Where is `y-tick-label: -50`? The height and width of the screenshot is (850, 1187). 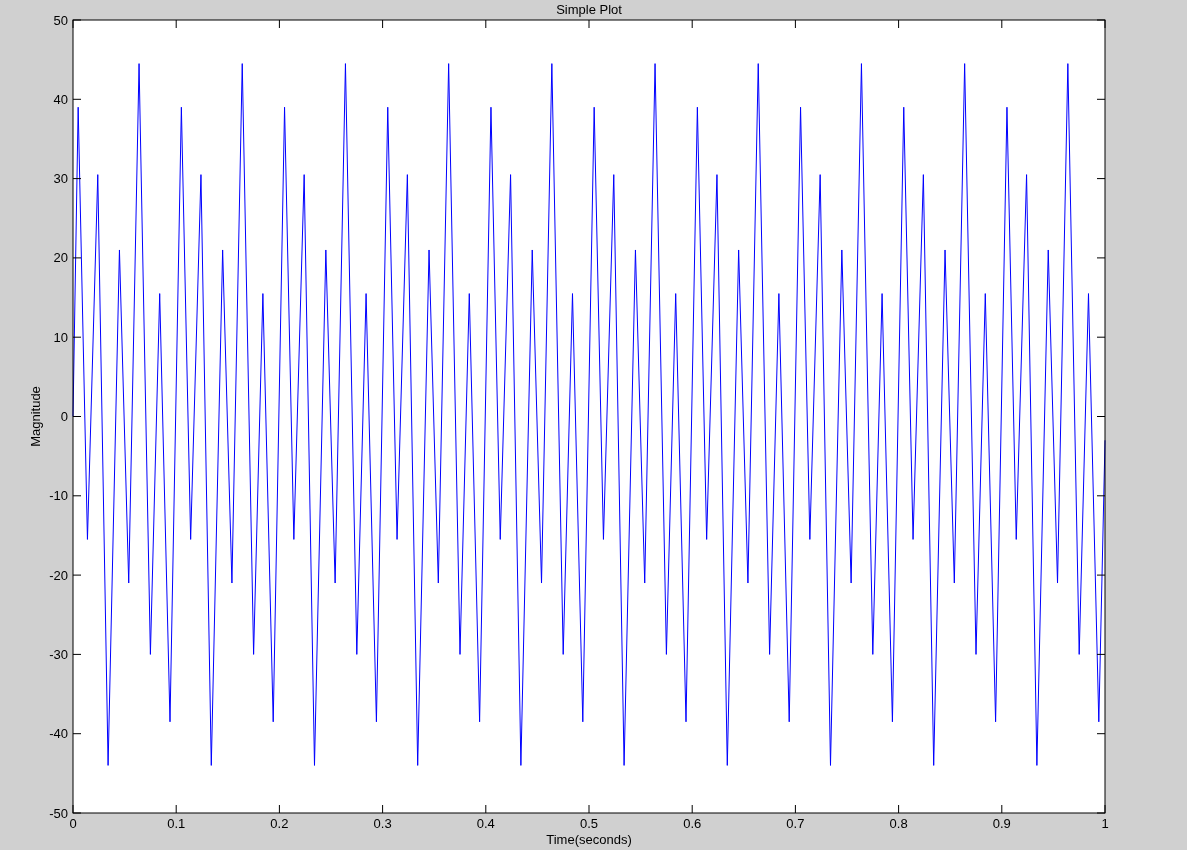
y-tick-label: -50 is located at coordinates (58, 813).